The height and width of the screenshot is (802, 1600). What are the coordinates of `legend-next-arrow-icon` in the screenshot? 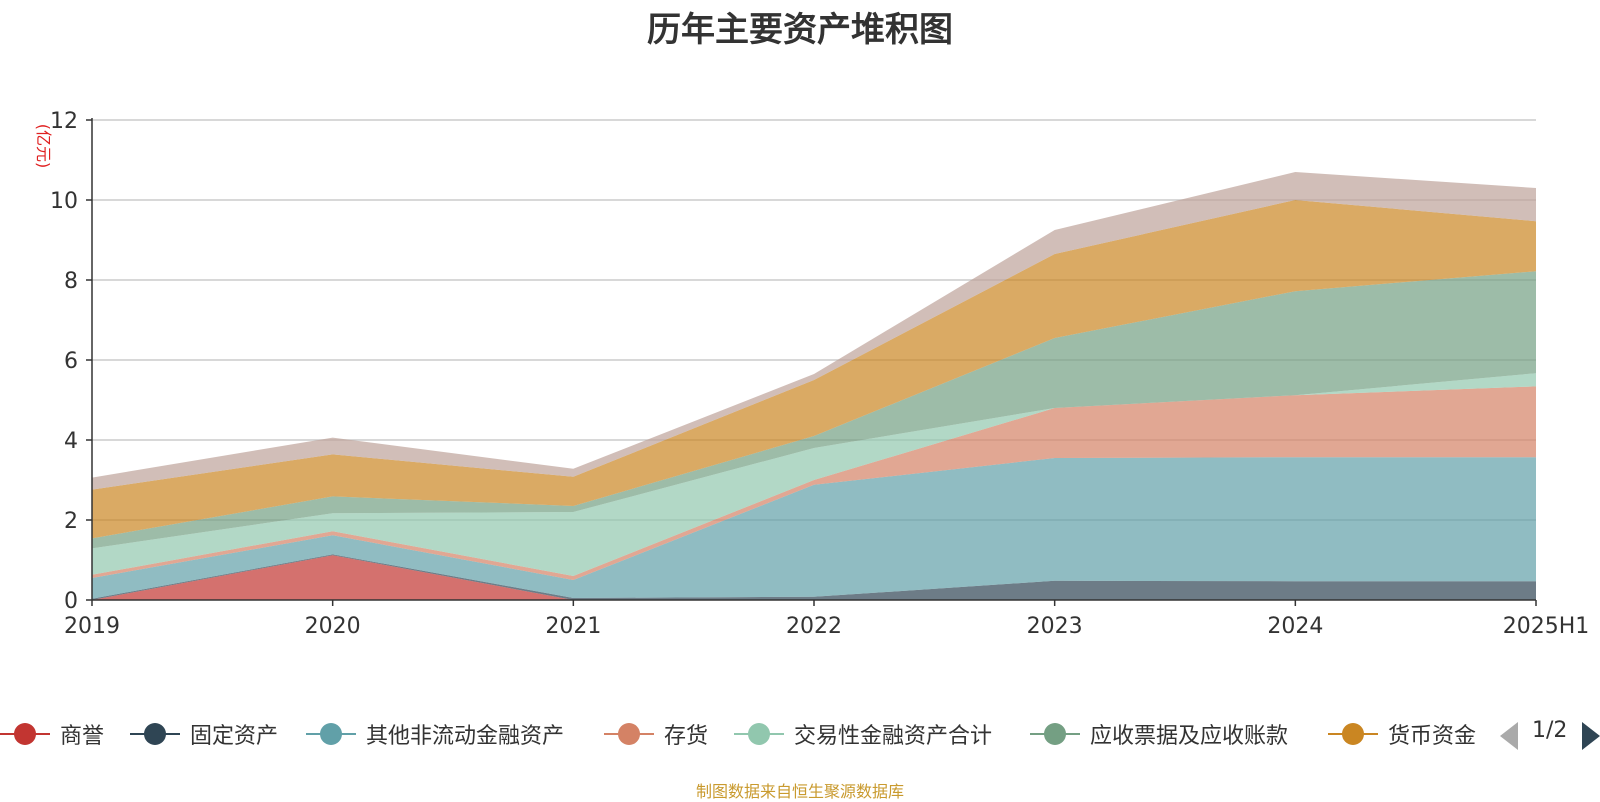 It's located at (1591, 736).